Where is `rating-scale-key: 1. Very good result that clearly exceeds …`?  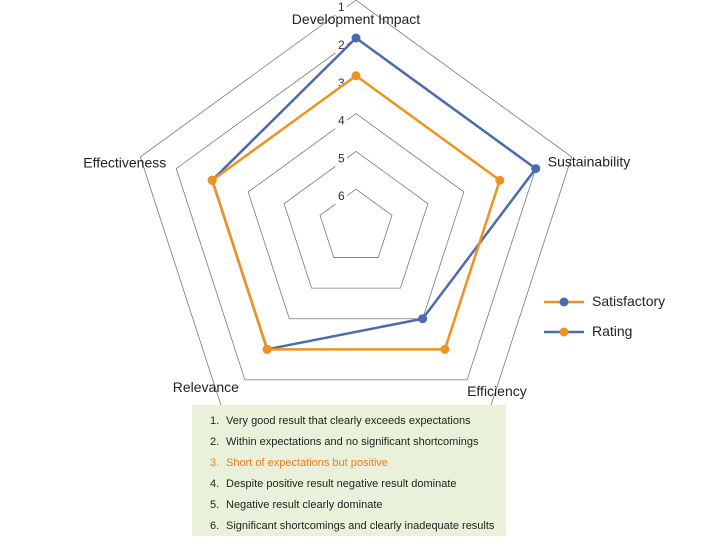
rating-scale-key: 1. Very good result that clearly exceeds … is located at coordinates (349, 470).